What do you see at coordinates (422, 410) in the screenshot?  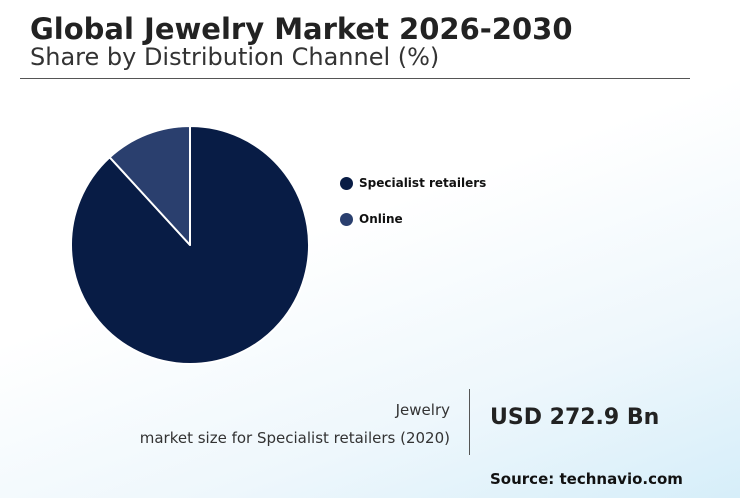 I see `market-caption-line1: Jewelry` at bounding box center [422, 410].